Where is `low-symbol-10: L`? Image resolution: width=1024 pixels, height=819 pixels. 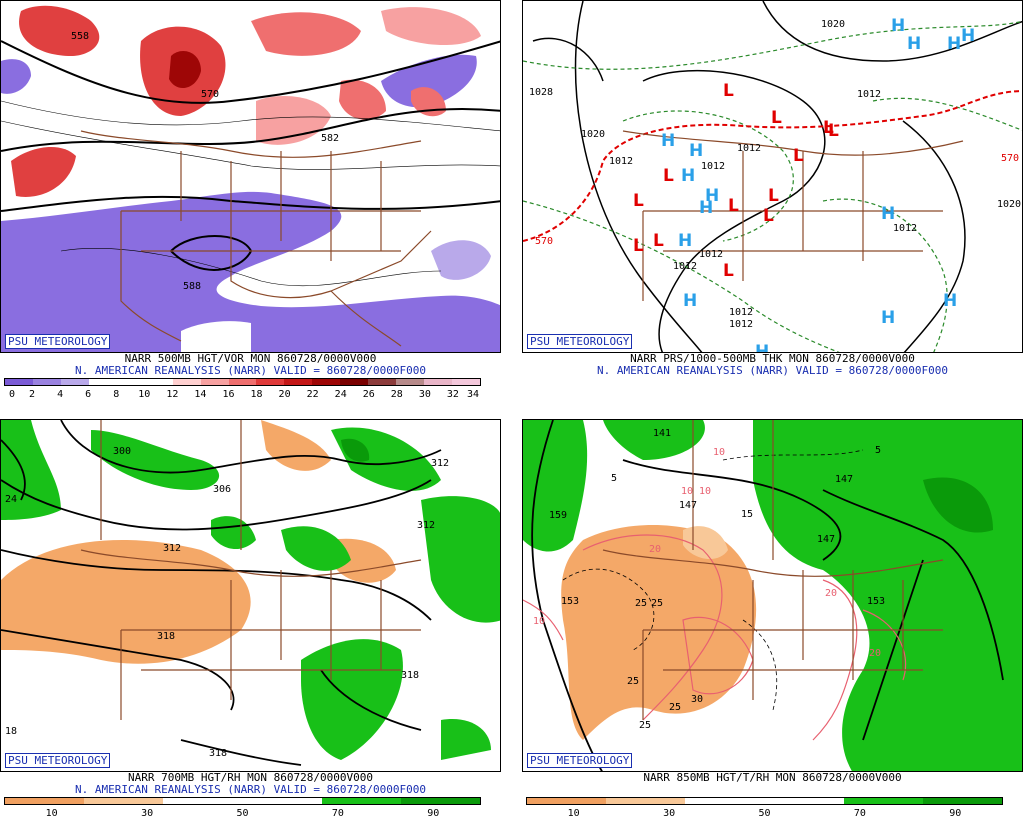 low-symbol-10: L is located at coordinates (638, 246).